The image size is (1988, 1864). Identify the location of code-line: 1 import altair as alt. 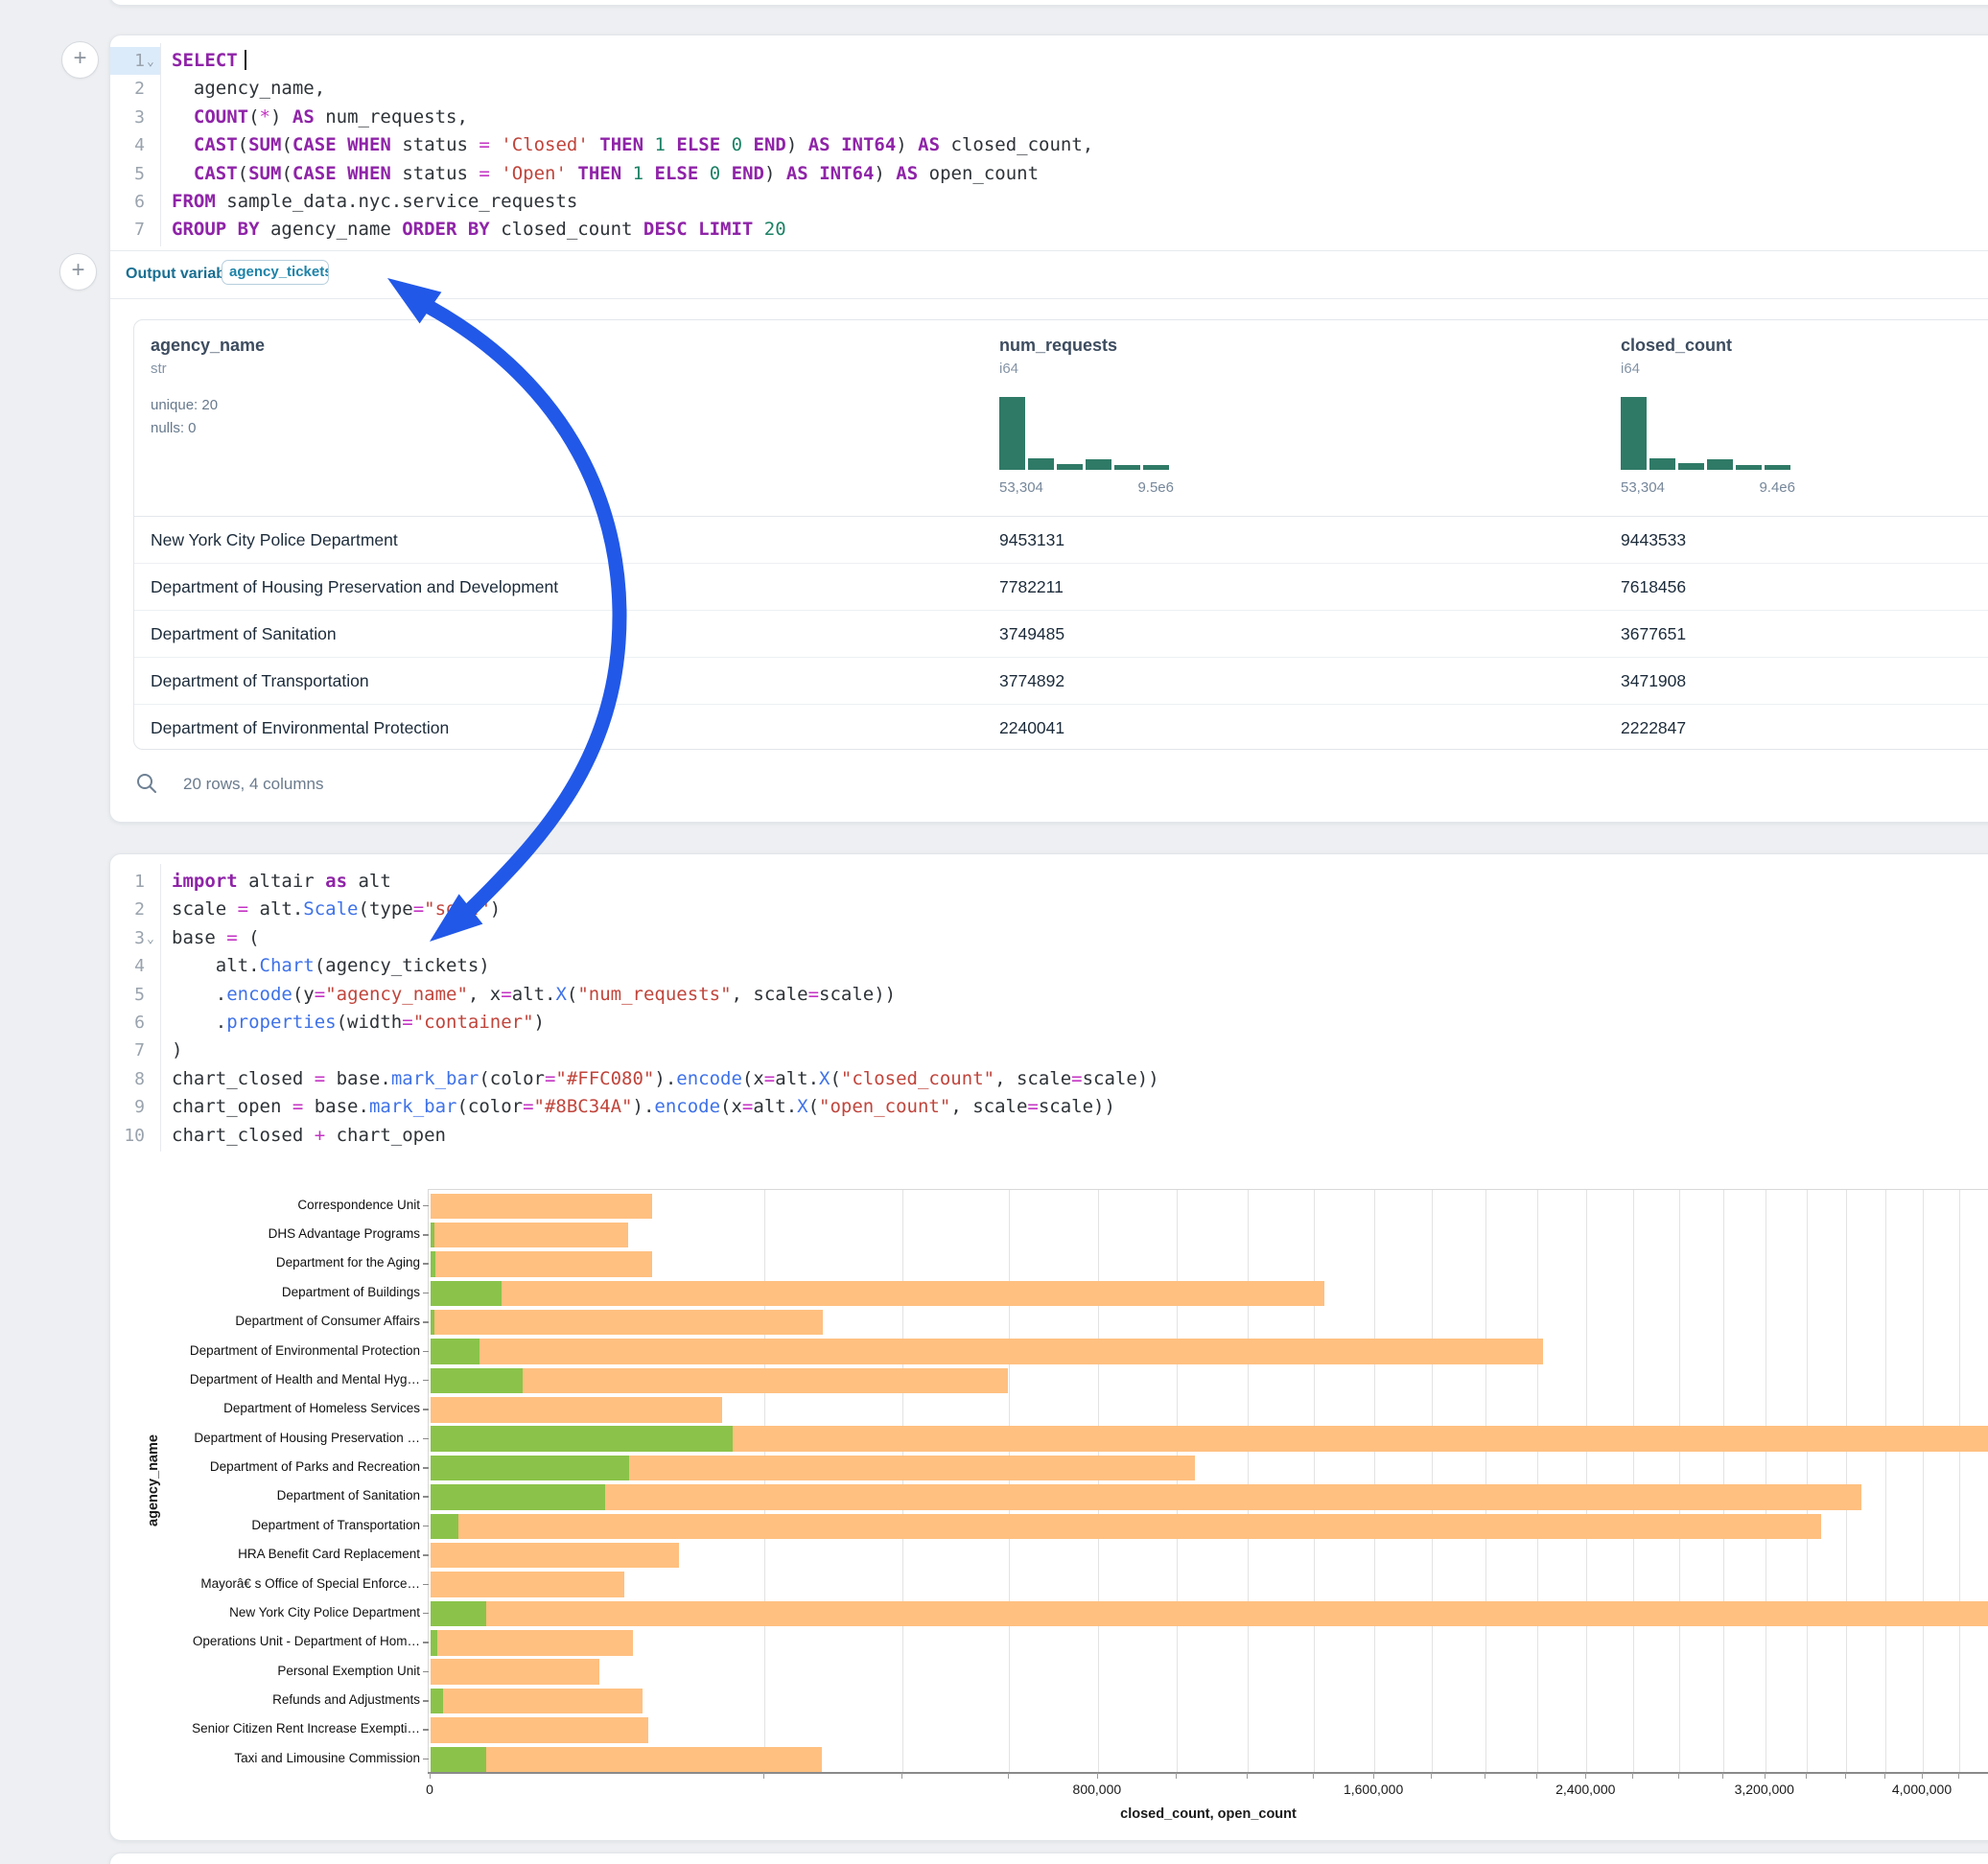
(1021, 882).